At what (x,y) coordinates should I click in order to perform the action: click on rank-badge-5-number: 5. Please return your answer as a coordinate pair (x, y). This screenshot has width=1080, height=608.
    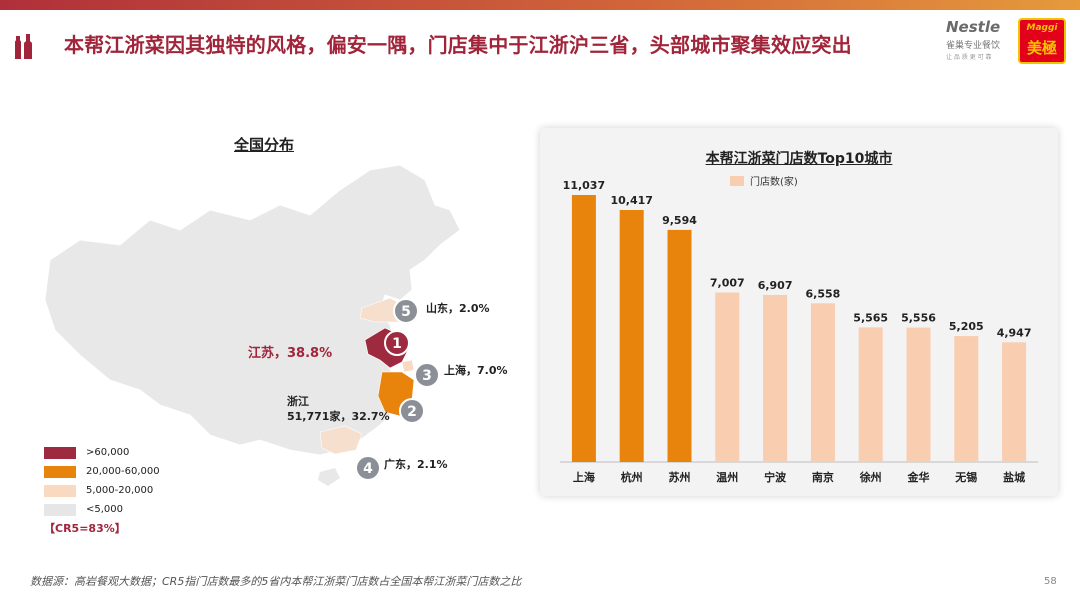
    Looking at the image, I should click on (406, 312).